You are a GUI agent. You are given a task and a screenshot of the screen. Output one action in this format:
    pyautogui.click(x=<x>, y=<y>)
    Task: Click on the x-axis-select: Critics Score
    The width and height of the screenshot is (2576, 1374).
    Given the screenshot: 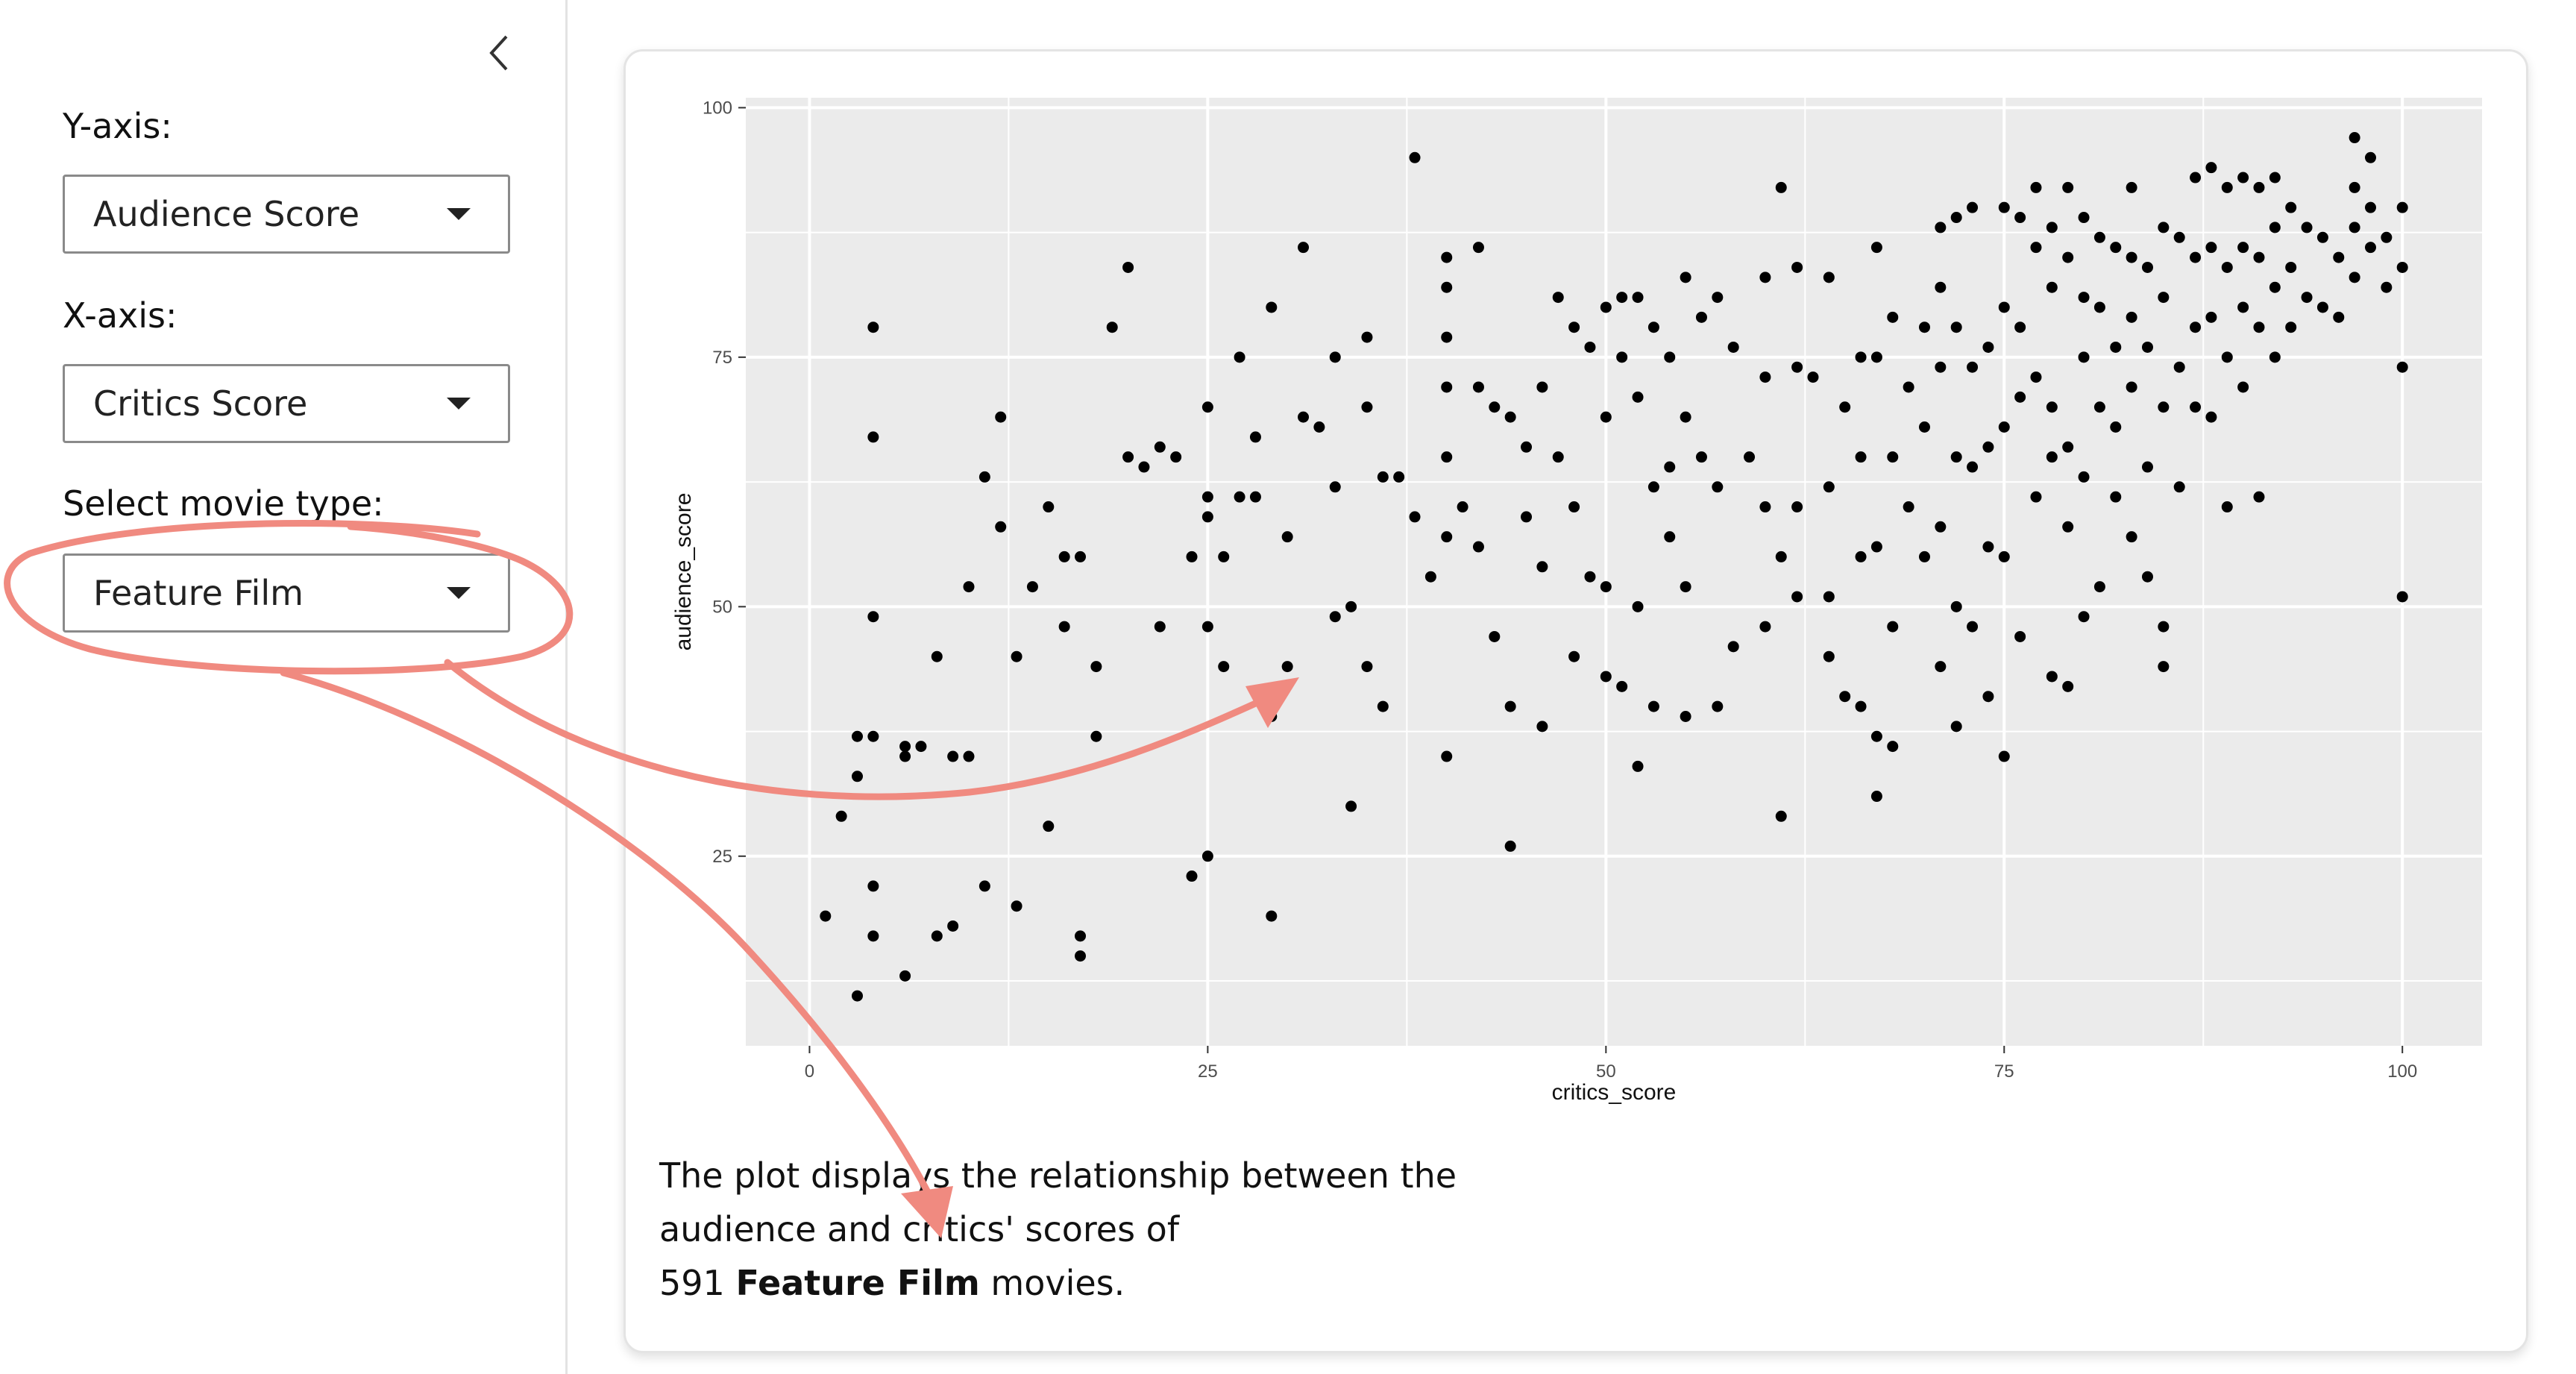 What is the action you would take?
    pyautogui.click(x=286, y=403)
    